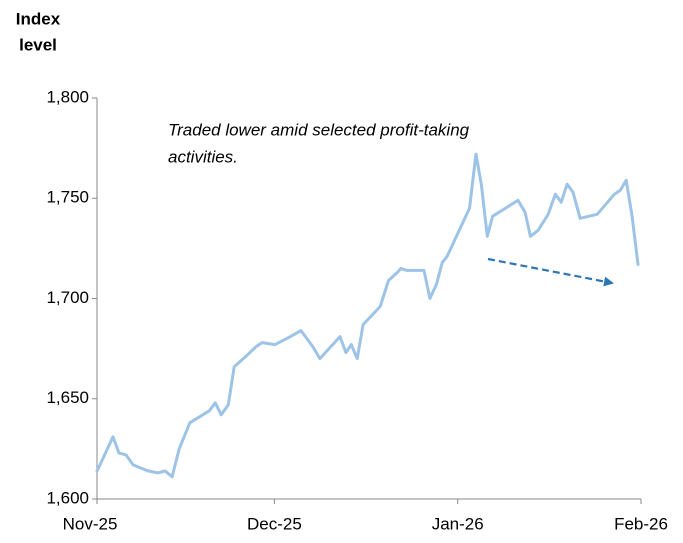 This screenshot has height=543, width=683. I want to click on y-tick-label: 1,800, so click(67, 96).